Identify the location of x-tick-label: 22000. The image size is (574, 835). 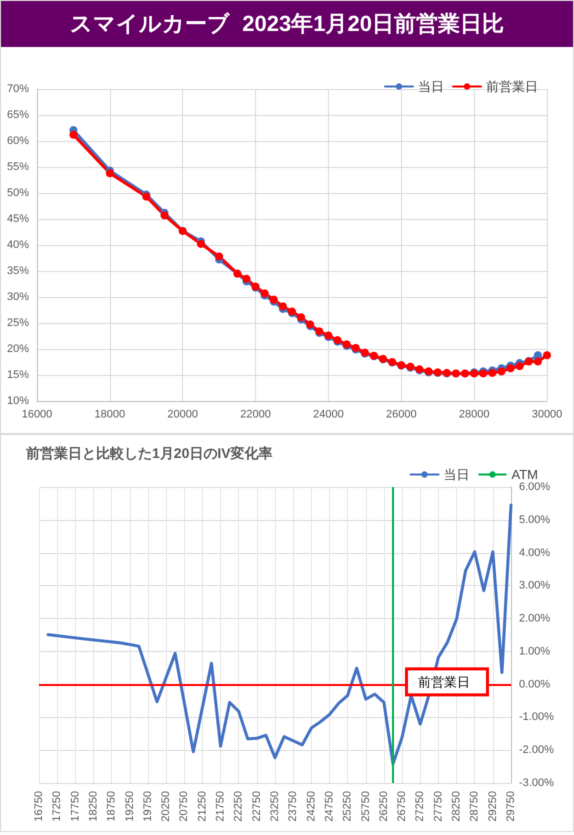
(255, 414).